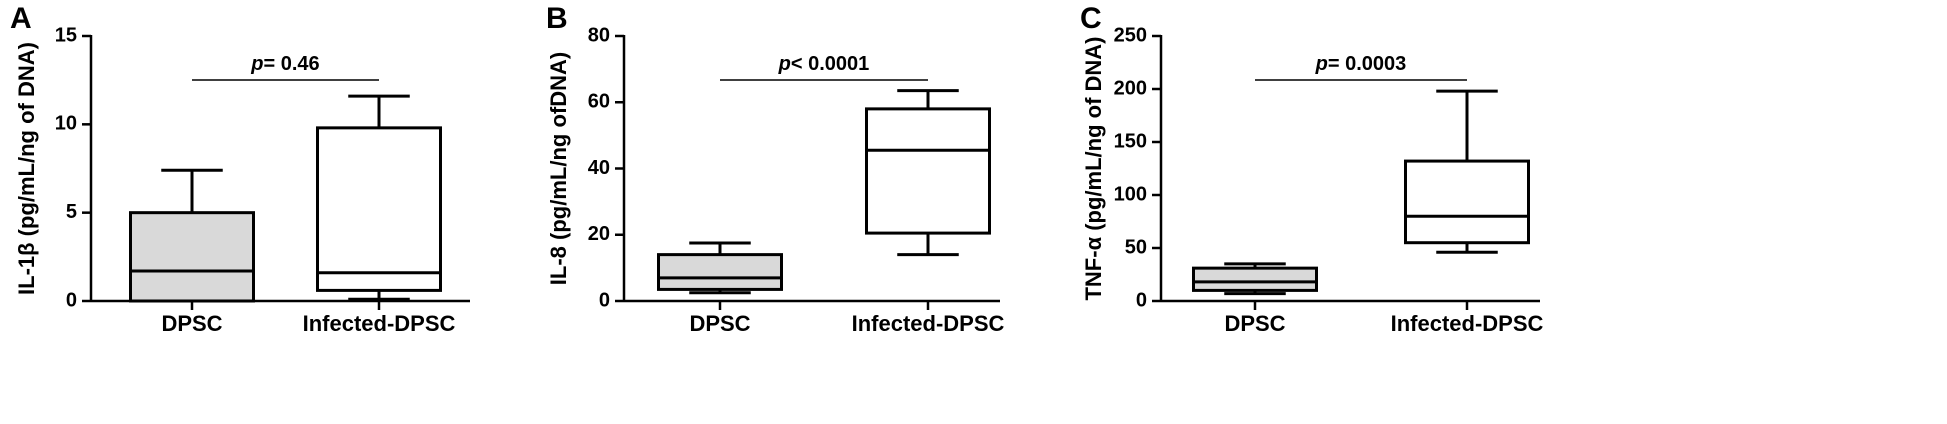 This screenshot has width=1947, height=424. Describe the element at coordinates (599, 102) in the screenshot. I see `y-tick-label: 60` at that location.